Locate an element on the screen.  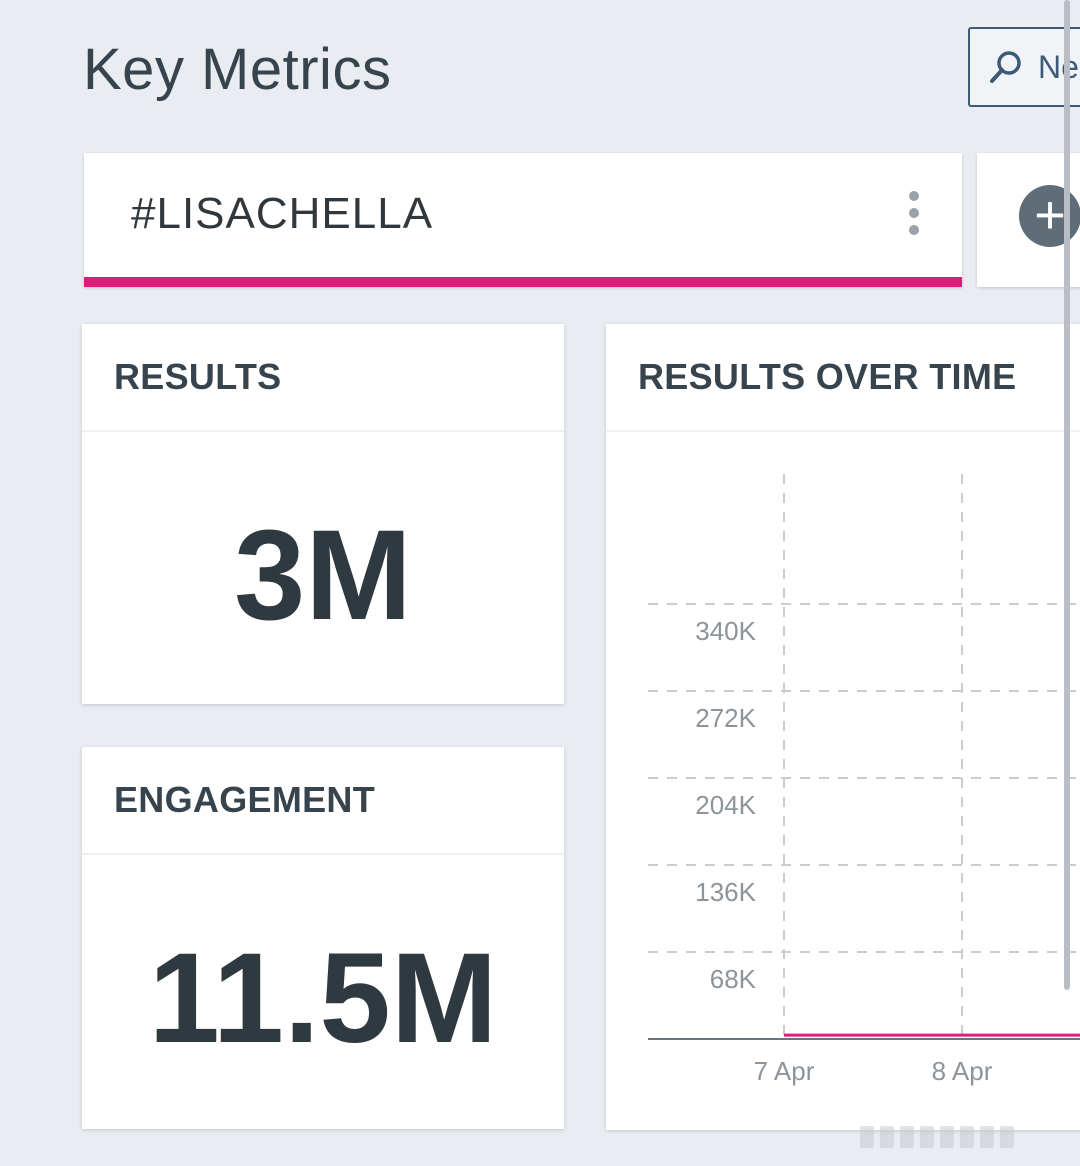
y-tick-label: 204K is located at coordinates (725, 805).